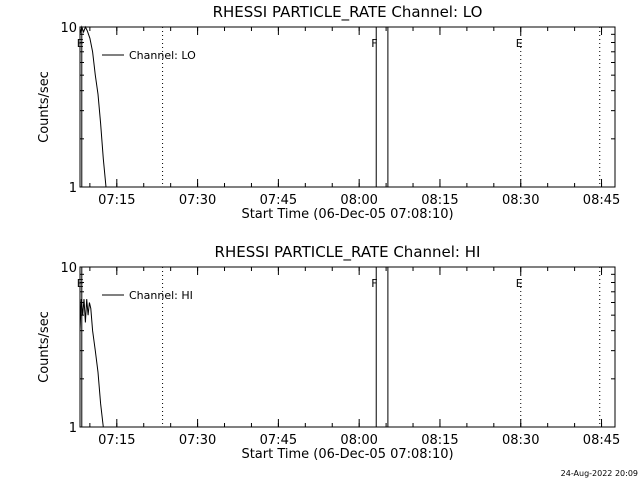 The width and height of the screenshot is (640, 480). I want to click on legend-label: Channel: HI, so click(161, 295).